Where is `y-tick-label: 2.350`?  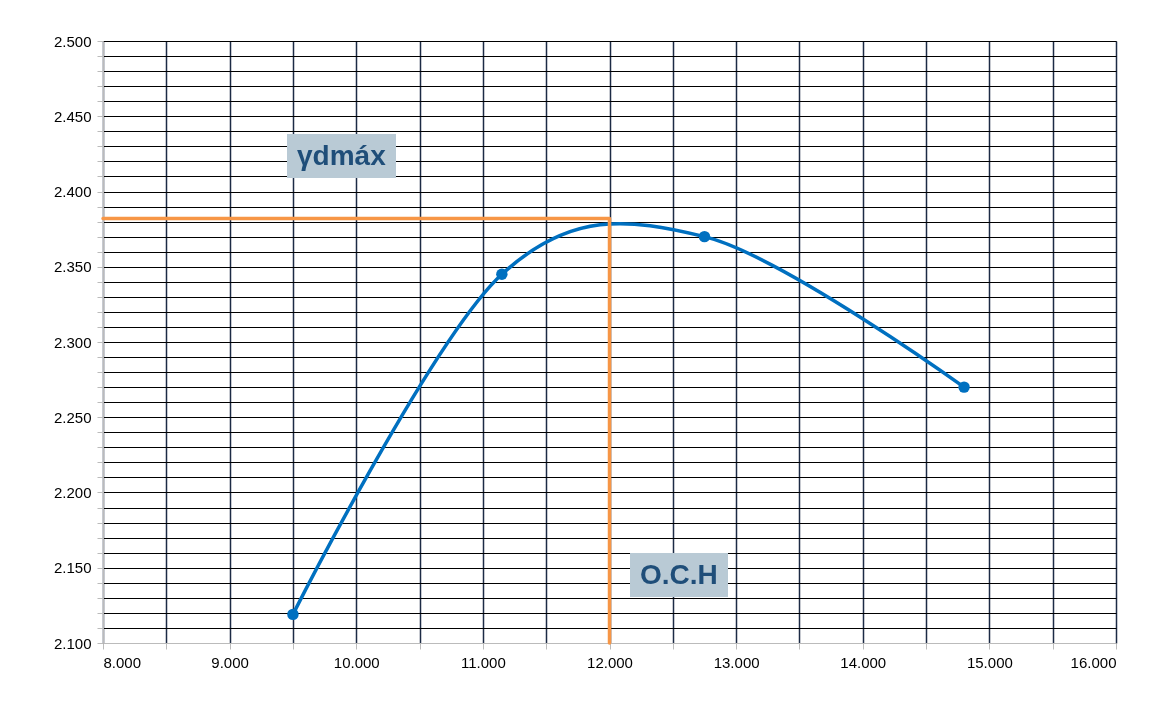
y-tick-label: 2.350 is located at coordinates (72, 267).